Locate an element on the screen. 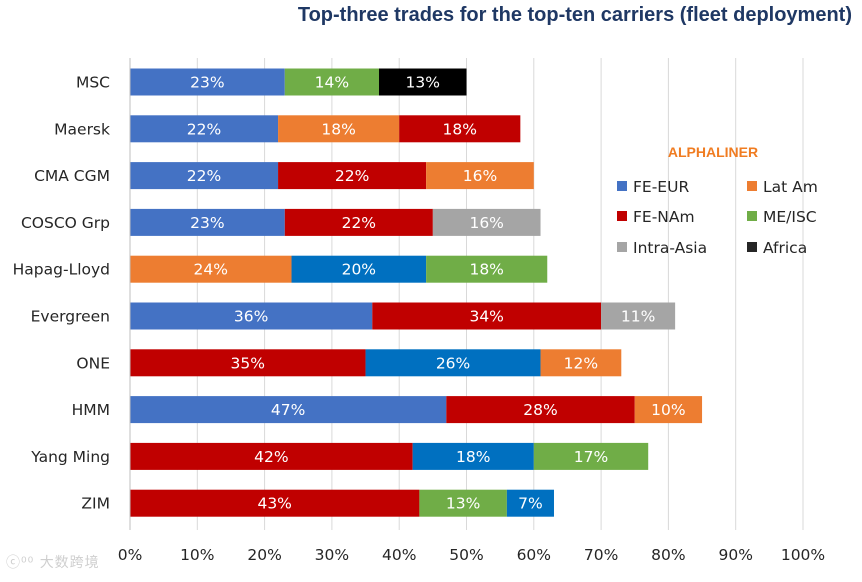 The image size is (862, 582). data-label: 10% is located at coordinates (668, 410).